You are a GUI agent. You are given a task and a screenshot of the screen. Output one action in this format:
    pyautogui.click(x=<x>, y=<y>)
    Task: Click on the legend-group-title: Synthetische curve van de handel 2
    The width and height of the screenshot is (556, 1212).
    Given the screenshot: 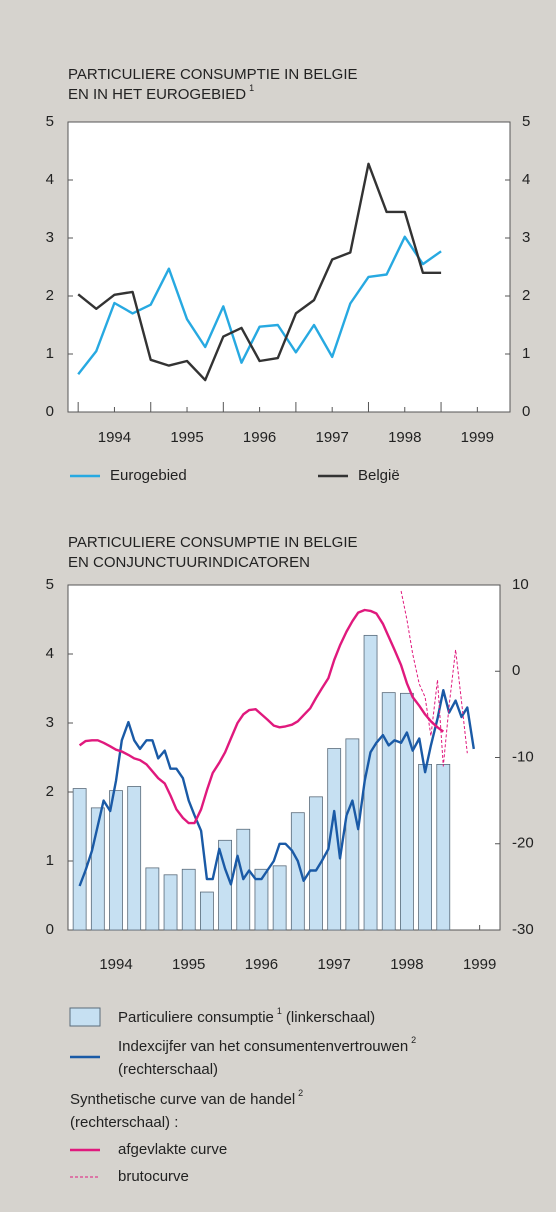 What is the action you would take?
    pyautogui.click(x=186, y=1098)
    